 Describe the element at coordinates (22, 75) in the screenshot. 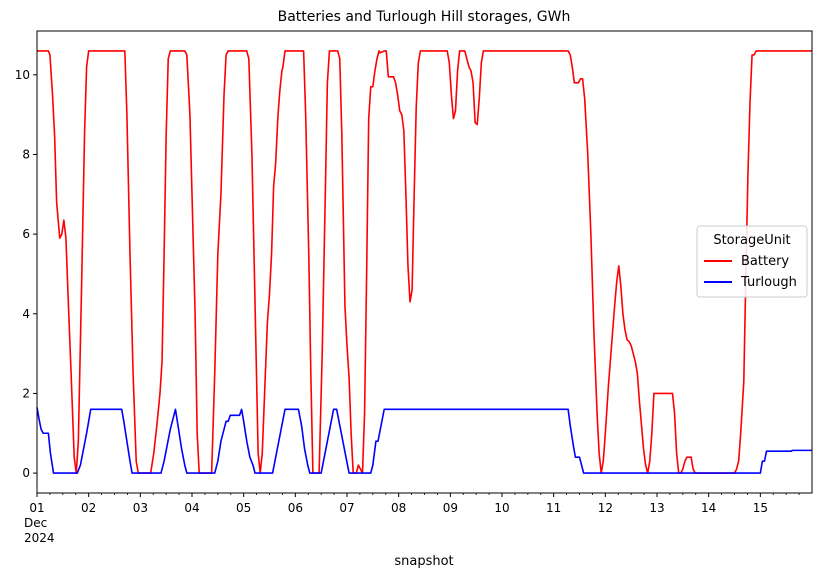

I see `y-tick-label: 10` at that location.